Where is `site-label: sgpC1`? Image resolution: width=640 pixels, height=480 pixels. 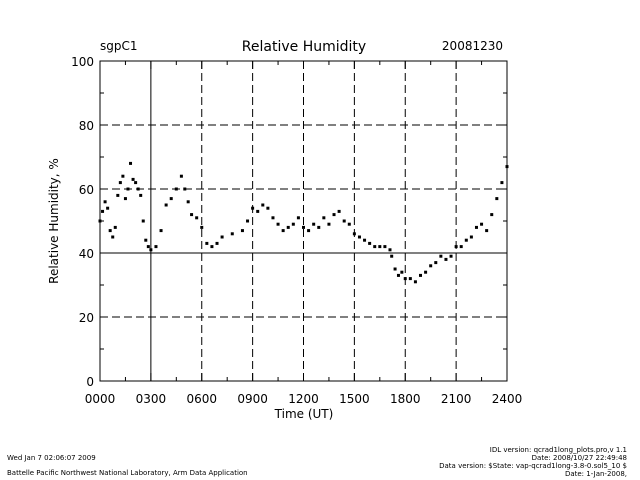
site-label: sgpC1 is located at coordinates (119, 46).